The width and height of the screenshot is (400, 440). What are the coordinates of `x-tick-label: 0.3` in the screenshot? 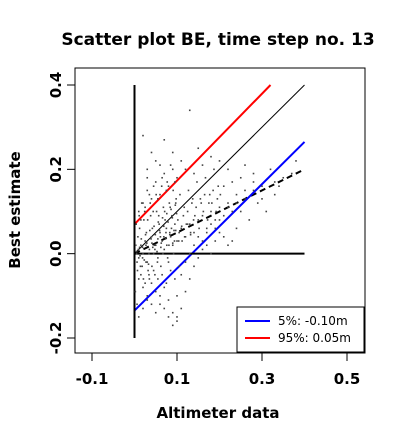 It's located at (262, 379).